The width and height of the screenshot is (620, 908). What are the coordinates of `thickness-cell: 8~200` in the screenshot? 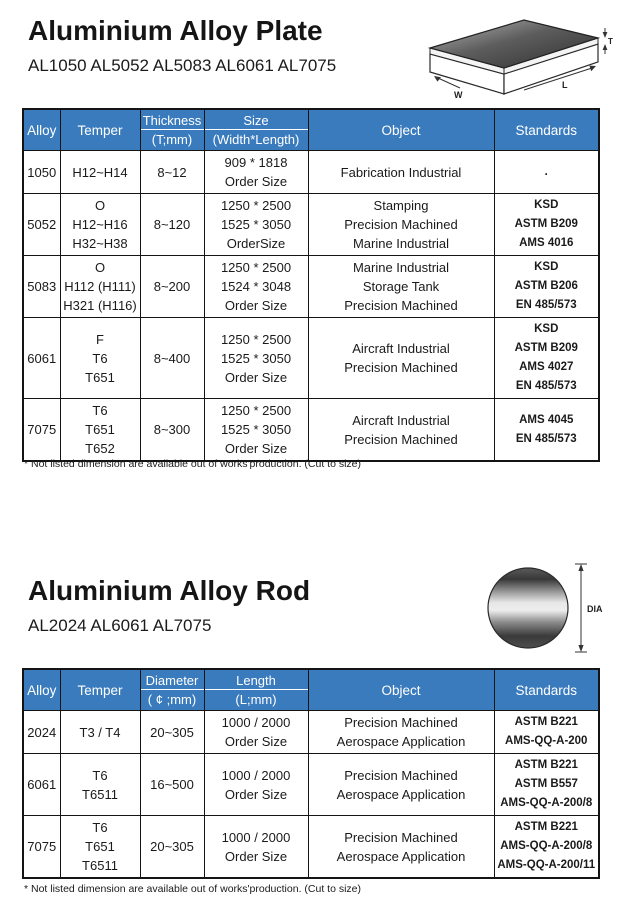 It's located at (172, 286).